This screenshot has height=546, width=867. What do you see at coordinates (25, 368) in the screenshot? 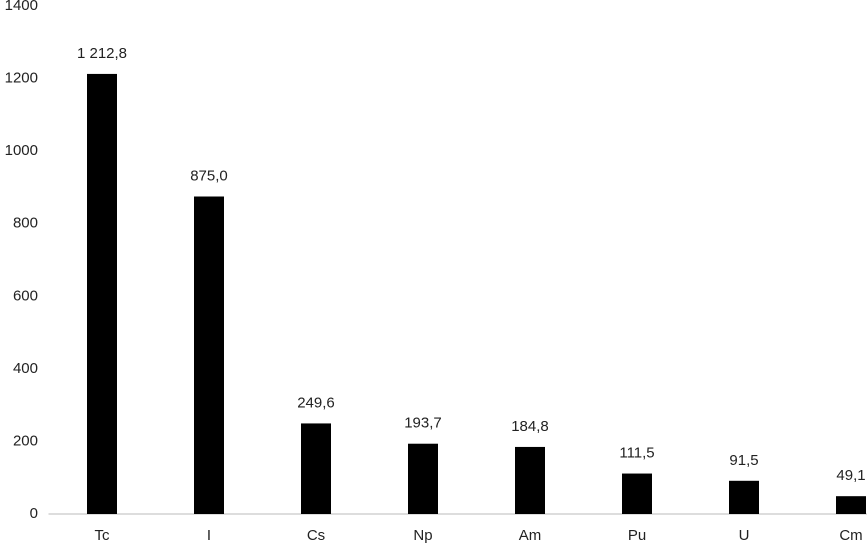
I see `y-tick-label: 400` at bounding box center [25, 368].